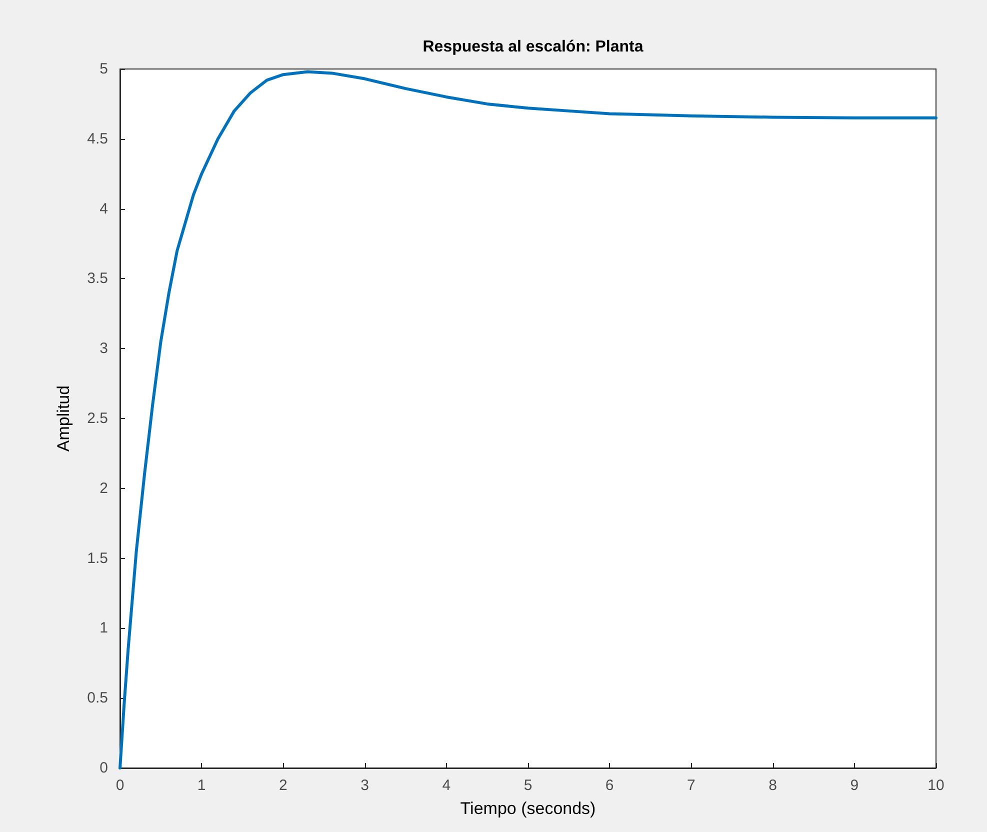 The width and height of the screenshot is (987, 832). Describe the element at coordinates (104, 488) in the screenshot. I see `y-tick-label: 2` at that location.